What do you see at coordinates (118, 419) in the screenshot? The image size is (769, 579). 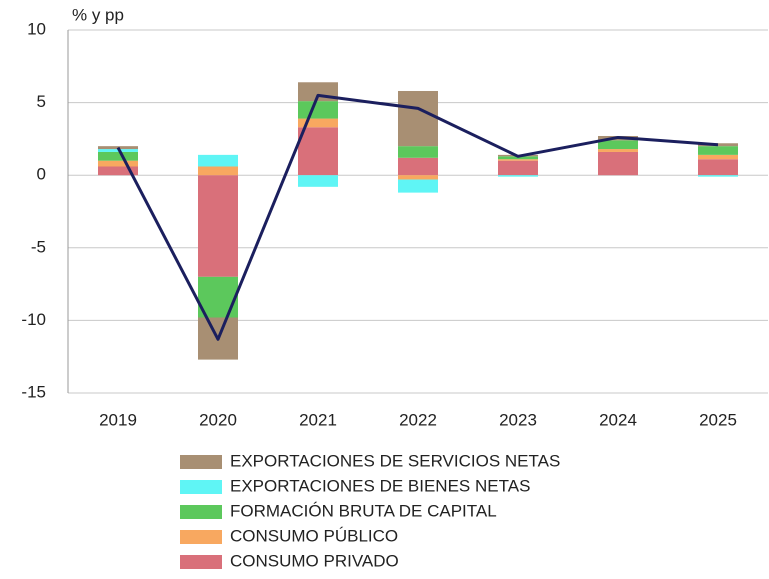 I see `x-tick-label: 2019` at bounding box center [118, 419].